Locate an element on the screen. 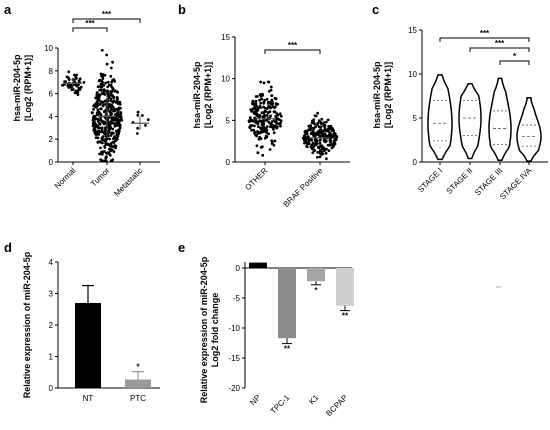 Image resolution: width=550 pixels, height=430 pixels. panel-e-annotation: * is located at coordinates (316, 290).